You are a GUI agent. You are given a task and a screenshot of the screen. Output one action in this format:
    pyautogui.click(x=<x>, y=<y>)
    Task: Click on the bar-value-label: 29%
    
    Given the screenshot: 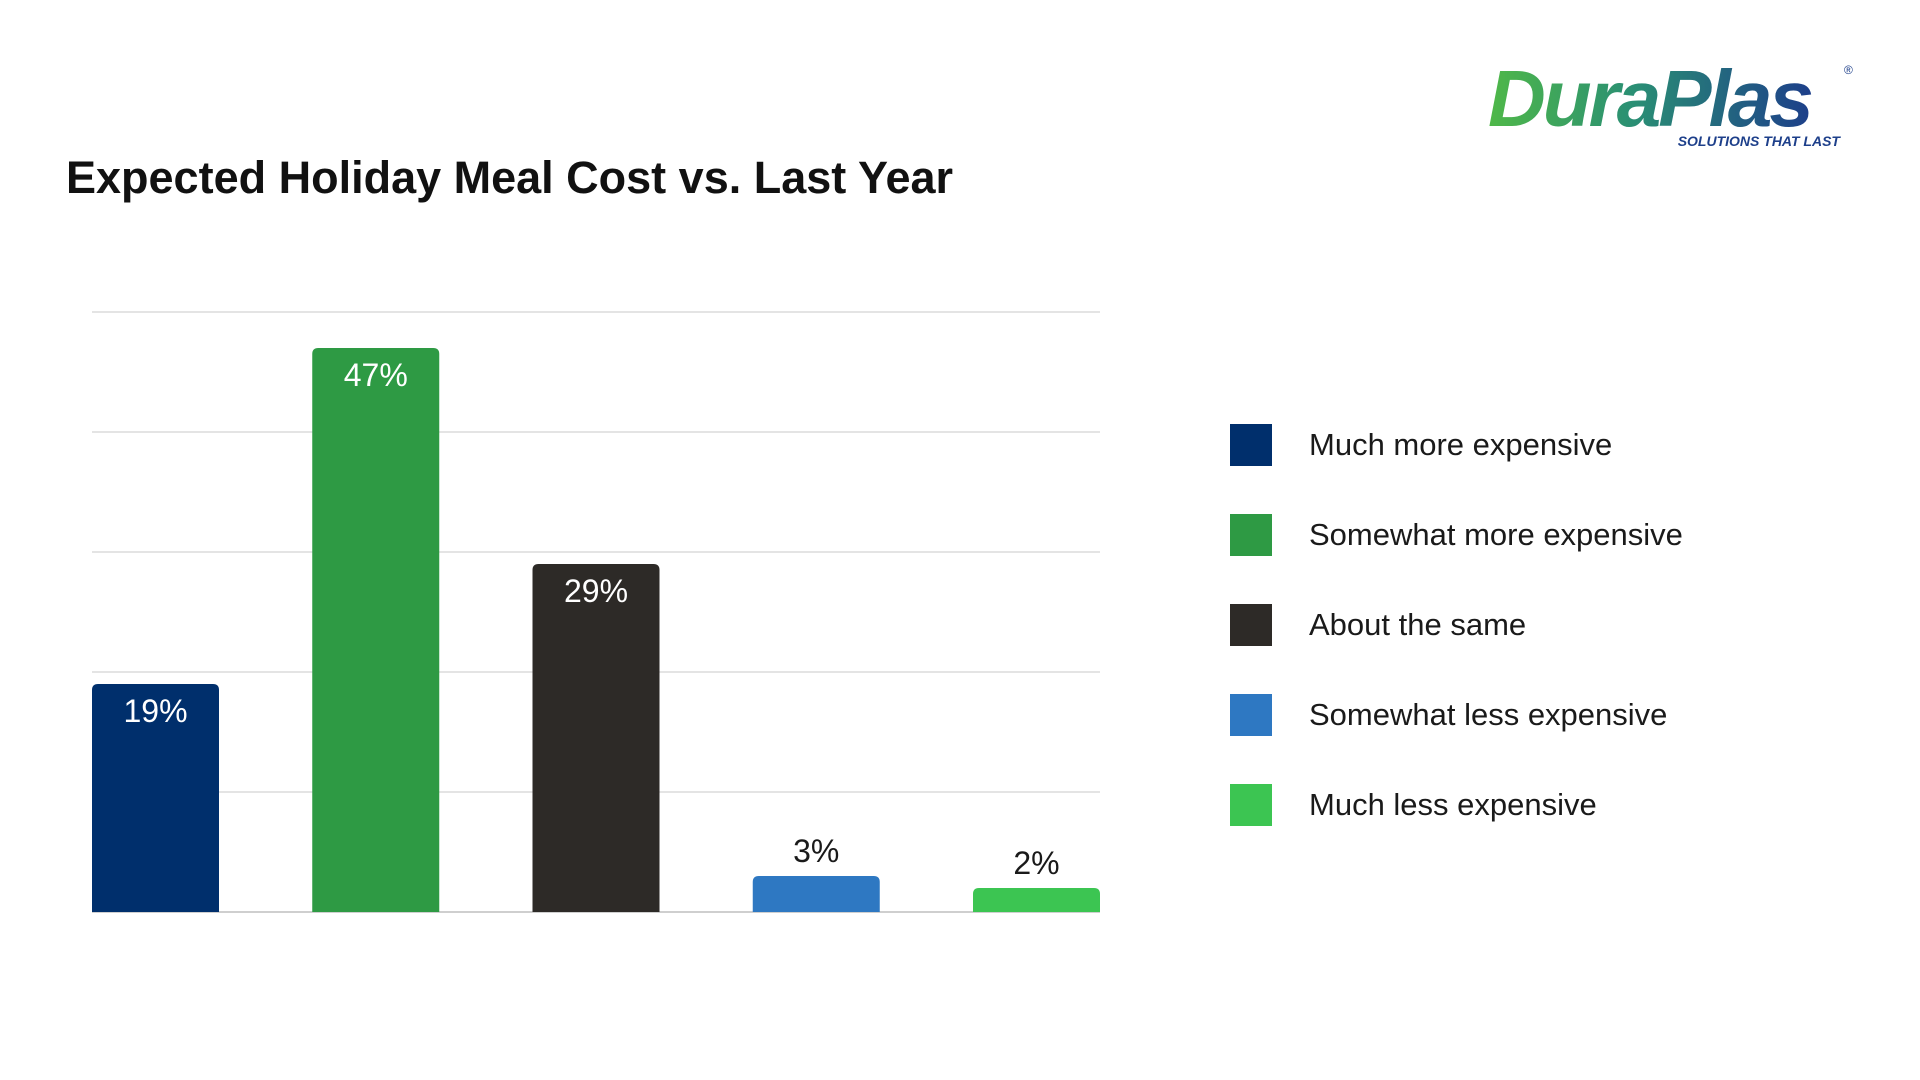 What is the action you would take?
    pyautogui.click(x=596, y=591)
    